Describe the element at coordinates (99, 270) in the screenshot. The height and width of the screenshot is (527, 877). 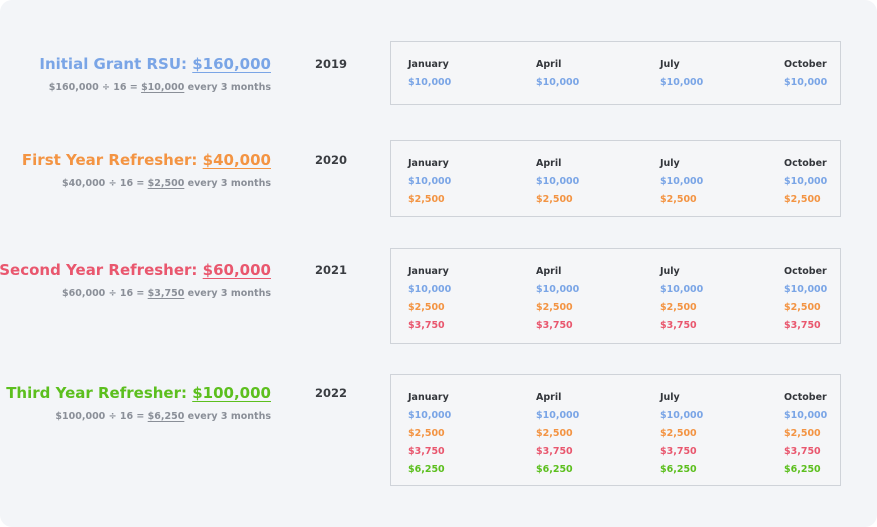
I see `grant-label: Second Year Refresher:` at that location.